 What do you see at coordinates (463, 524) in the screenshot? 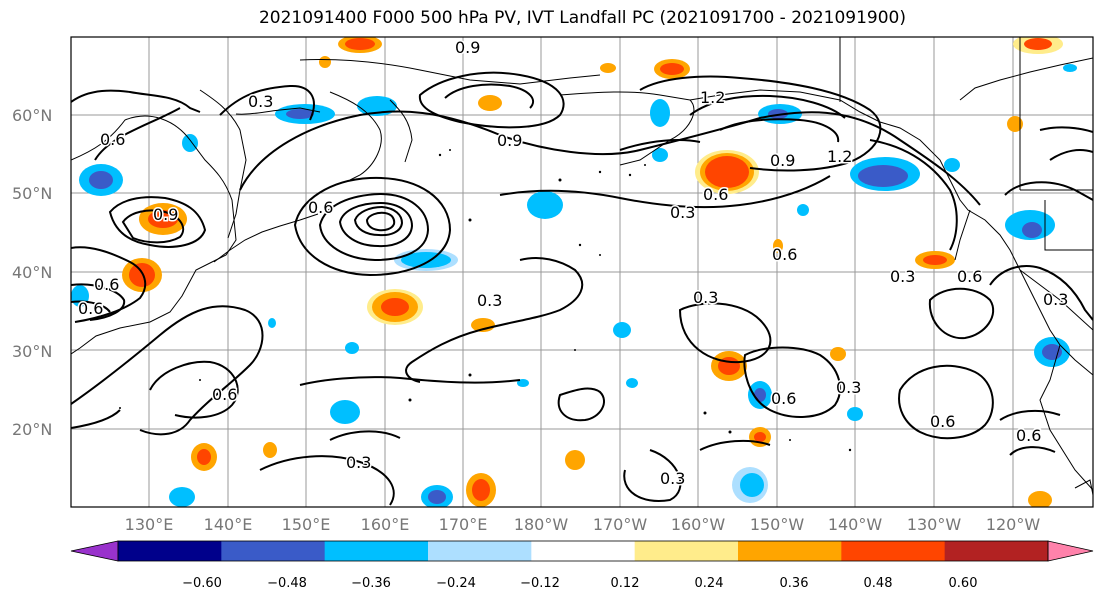
I see `lon-label: 170°E` at bounding box center [463, 524].